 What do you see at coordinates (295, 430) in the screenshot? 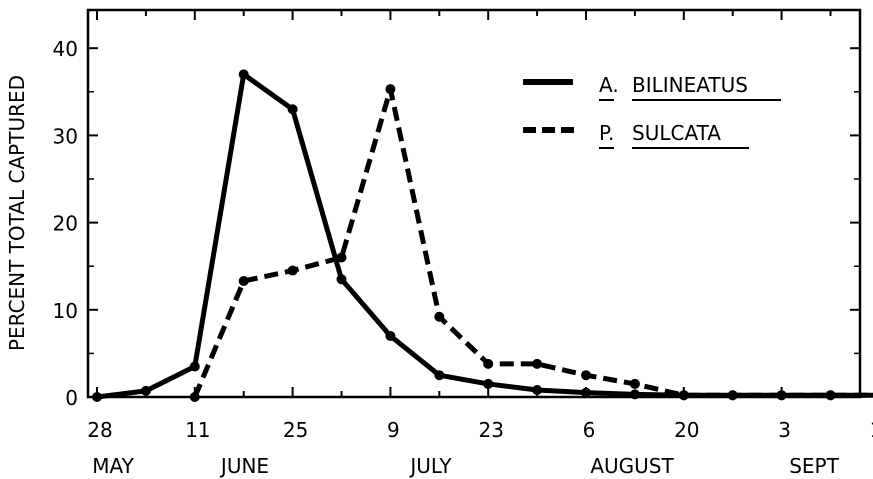
I see `x-tick-label: 25` at bounding box center [295, 430].